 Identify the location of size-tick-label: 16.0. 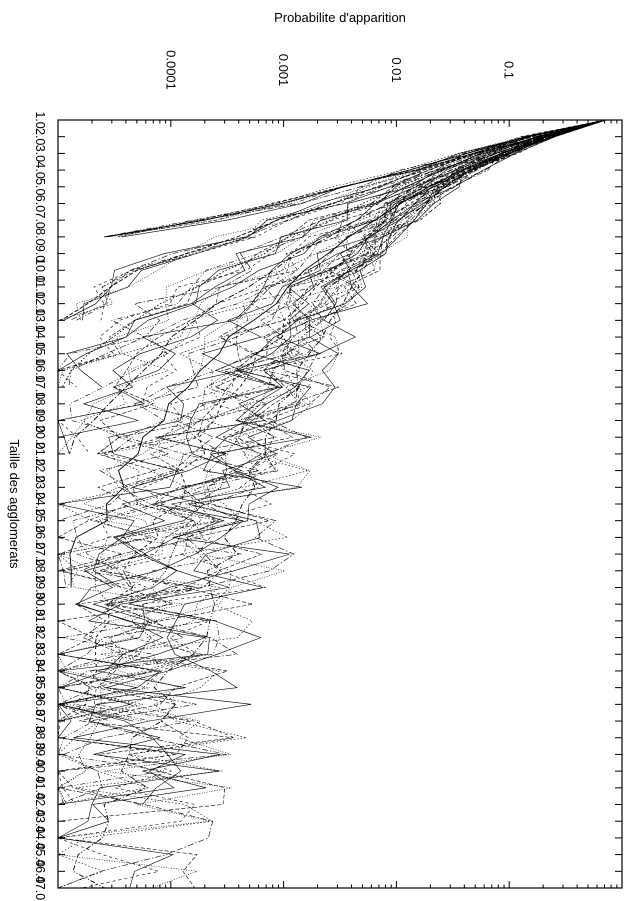
(40, 370).